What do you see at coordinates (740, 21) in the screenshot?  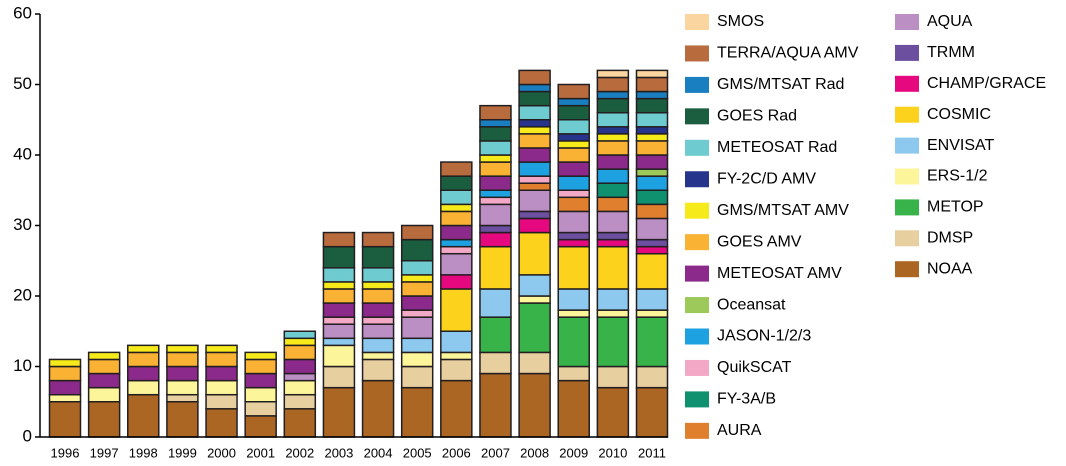 I see `legend-label: SMOS` at bounding box center [740, 21].